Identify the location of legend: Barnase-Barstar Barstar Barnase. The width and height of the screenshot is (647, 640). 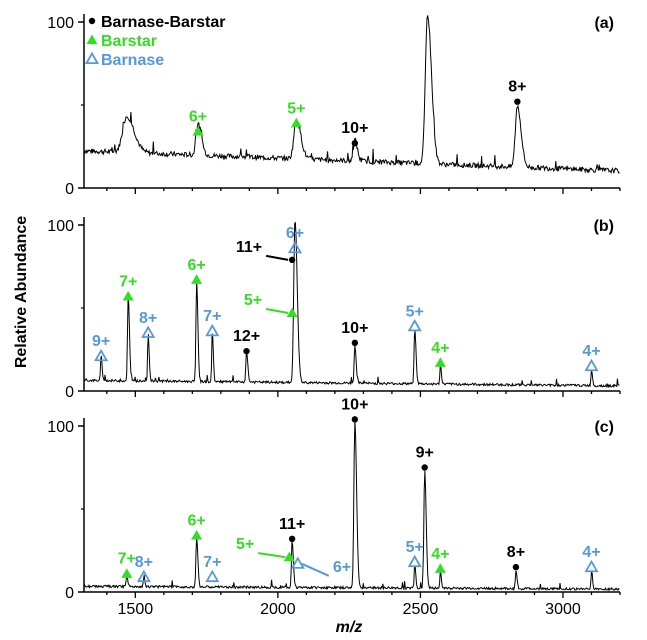
(155, 41).